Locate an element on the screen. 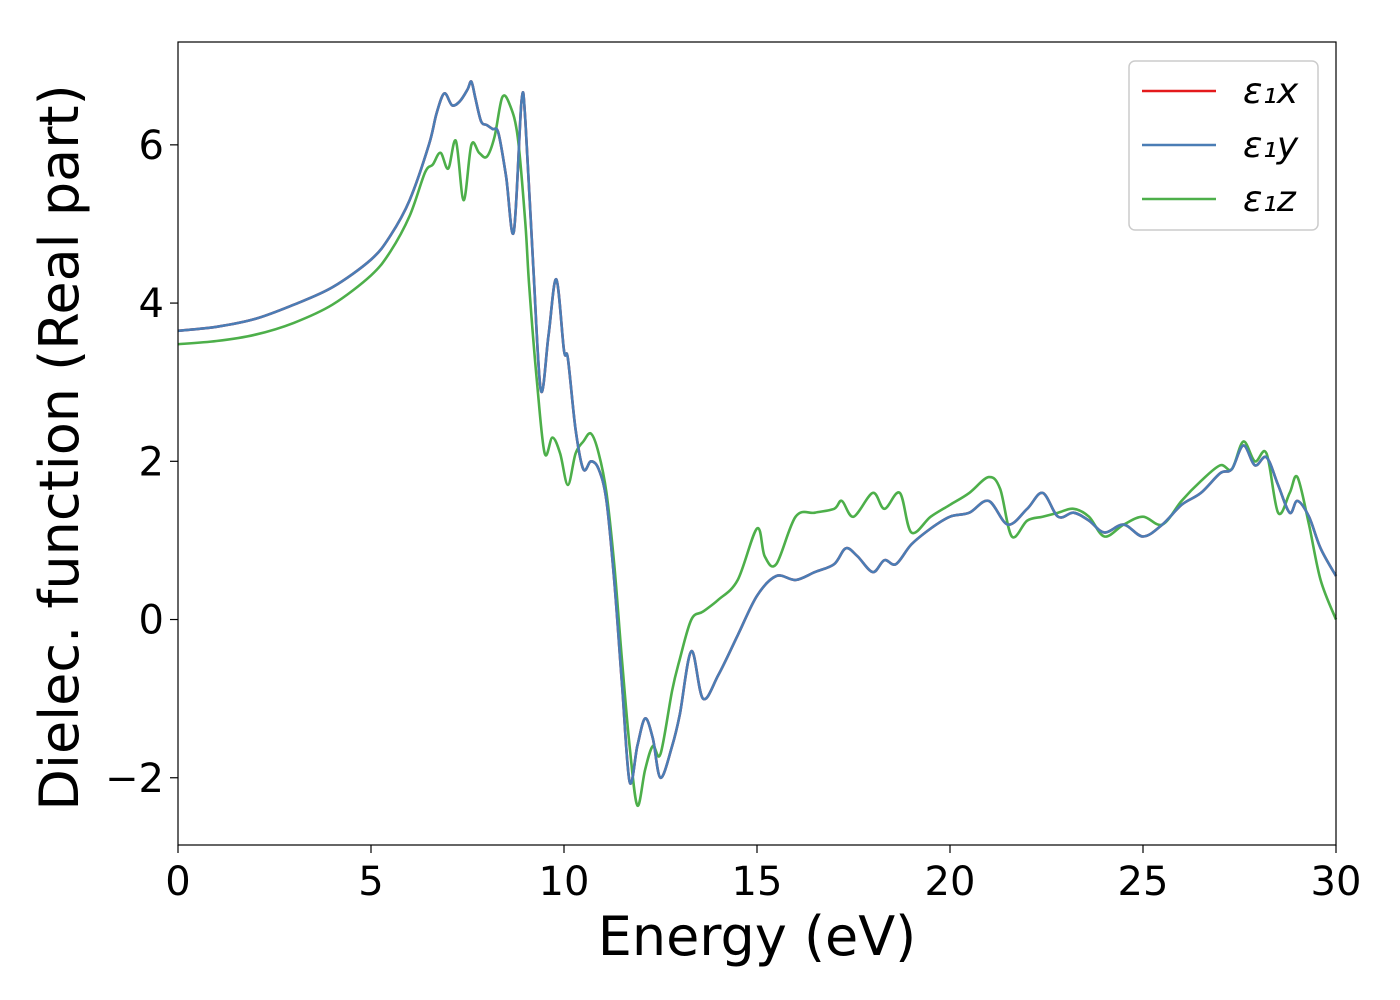  x-tick-label: 30 is located at coordinates (1336, 882).